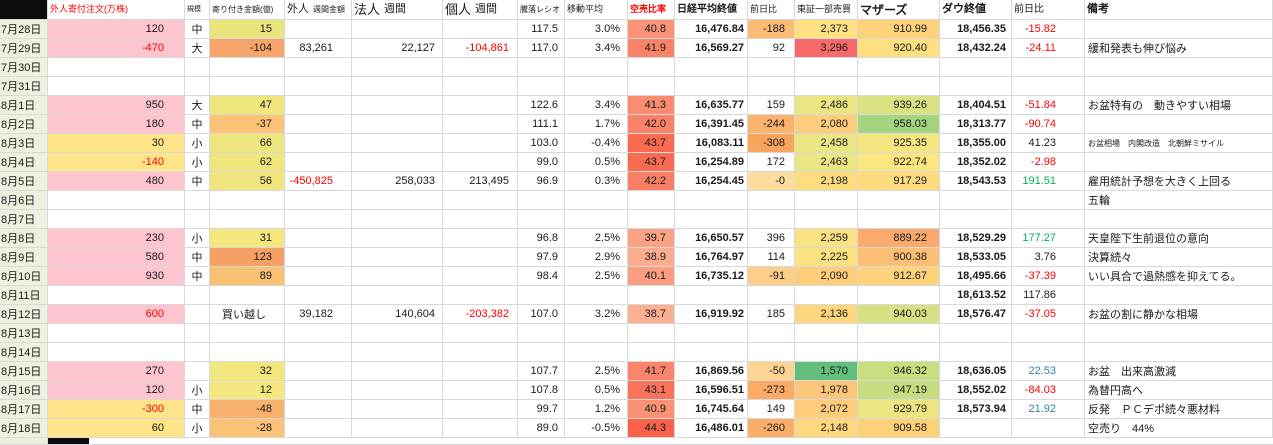 This screenshot has width=1273, height=445. I want to click on cell-foreign-open-order: 120, so click(116, 390).